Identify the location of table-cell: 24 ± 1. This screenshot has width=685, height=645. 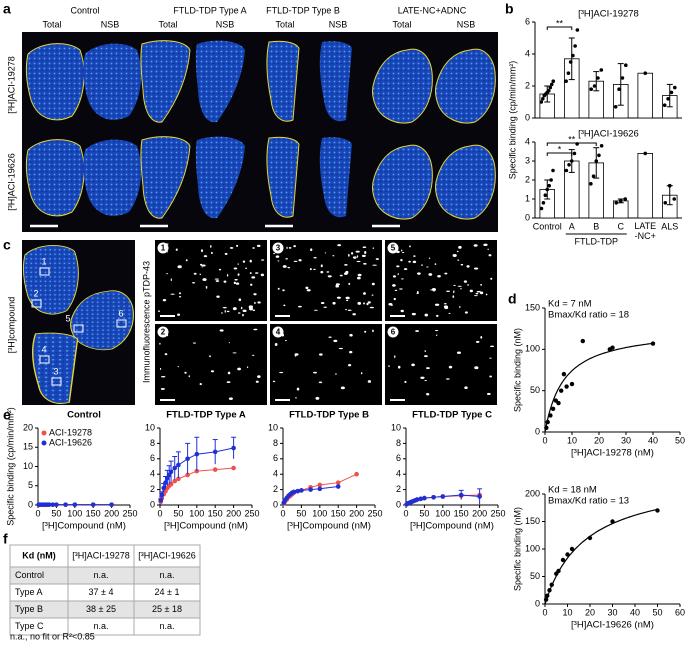
(167, 592).